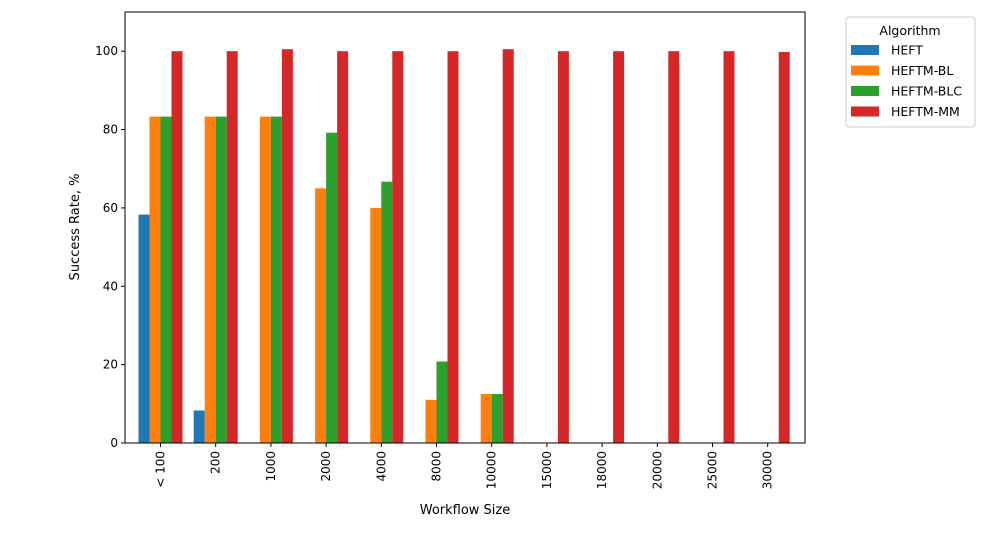 The width and height of the screenshot is (1000, 539). What do you see at coordinates (925, 111) in the screenshot?
I see `legend-label-heftm-mm: HEFTM-MM` at bounding box center [925, 111].